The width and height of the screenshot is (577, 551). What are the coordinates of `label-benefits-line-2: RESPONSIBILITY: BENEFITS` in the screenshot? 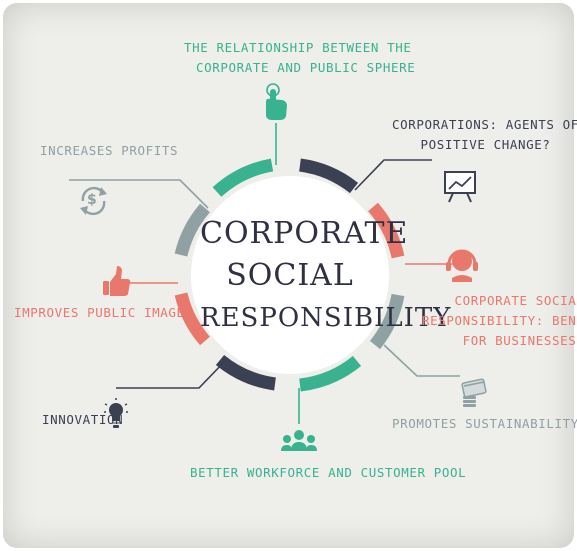 It's located at (499, 320).